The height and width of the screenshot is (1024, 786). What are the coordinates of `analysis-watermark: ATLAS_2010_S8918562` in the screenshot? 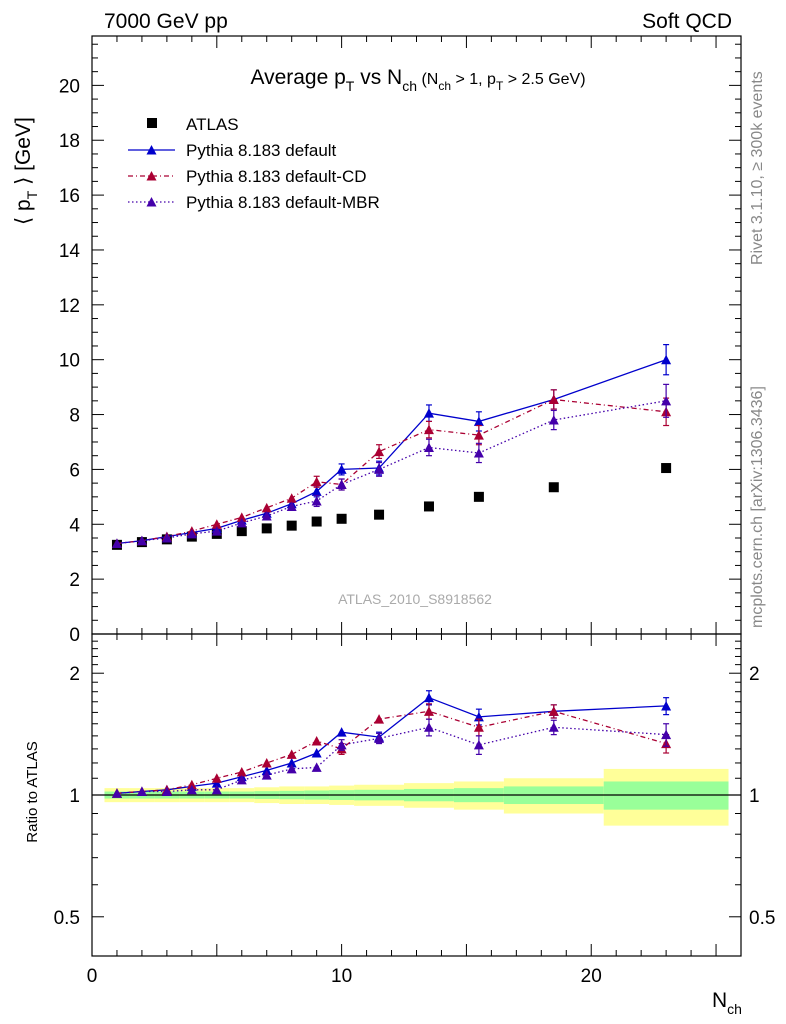 It's located at (415, 599).